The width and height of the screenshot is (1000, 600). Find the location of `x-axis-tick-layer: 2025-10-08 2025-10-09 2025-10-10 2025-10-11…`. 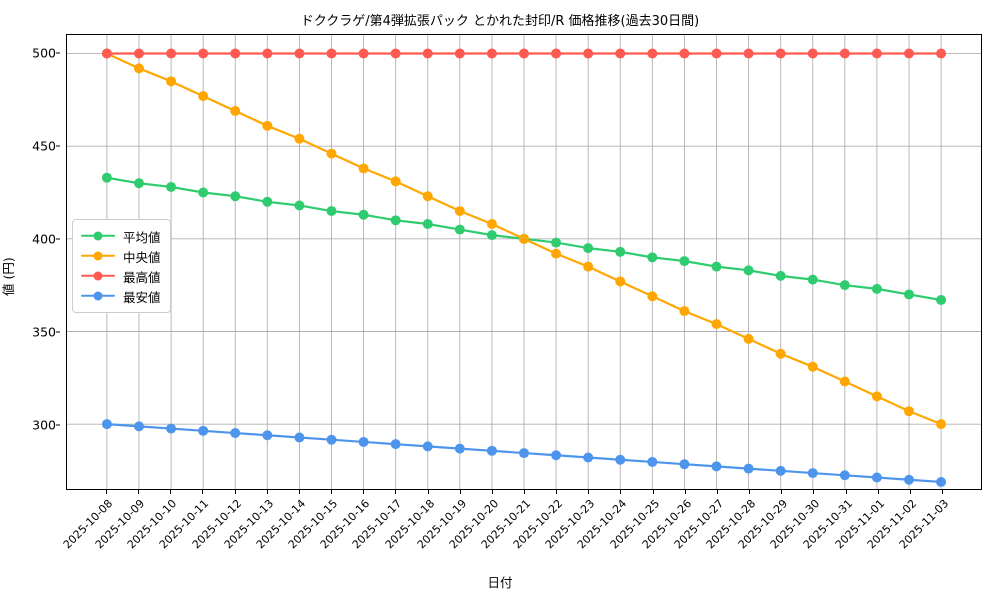

x-axis-tick-layer: 2025-10-08 2025-10-09 2025-10-10 2025-10-11… is located at coordinates (521, 530).